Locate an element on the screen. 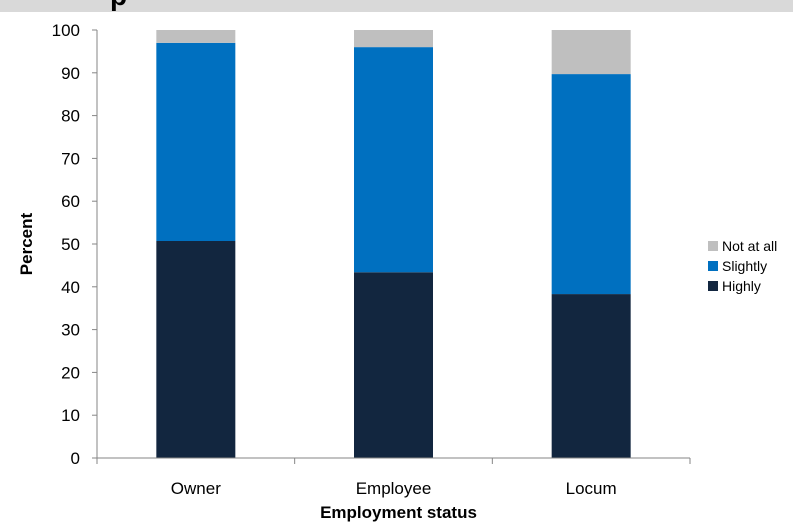 Image resolution: width=793 pixels, height=522 pixels. title-band: p is located at coordinates (396, 6).